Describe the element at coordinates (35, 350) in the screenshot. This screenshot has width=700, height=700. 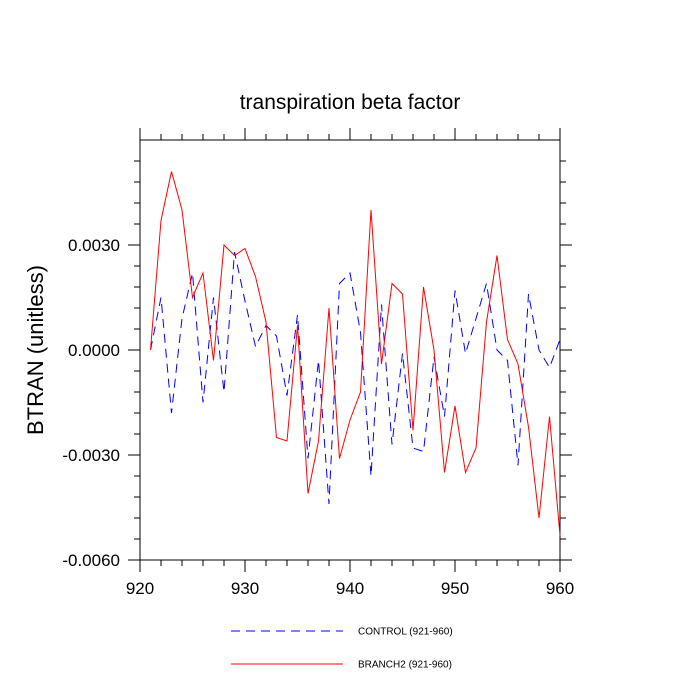
I see `y-axis-label: BTRAN (unitless)` at that location.